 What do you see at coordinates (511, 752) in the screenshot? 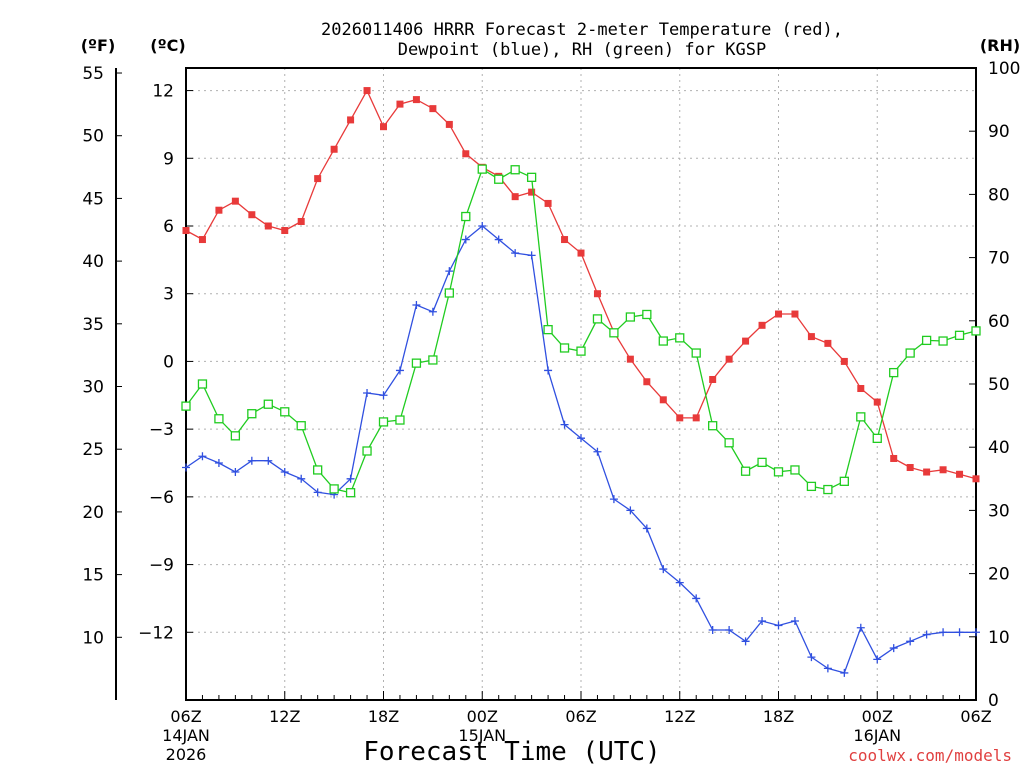
I see `x-axis-title: Forecast Time (UTC)` at bounding box center [511, 752].